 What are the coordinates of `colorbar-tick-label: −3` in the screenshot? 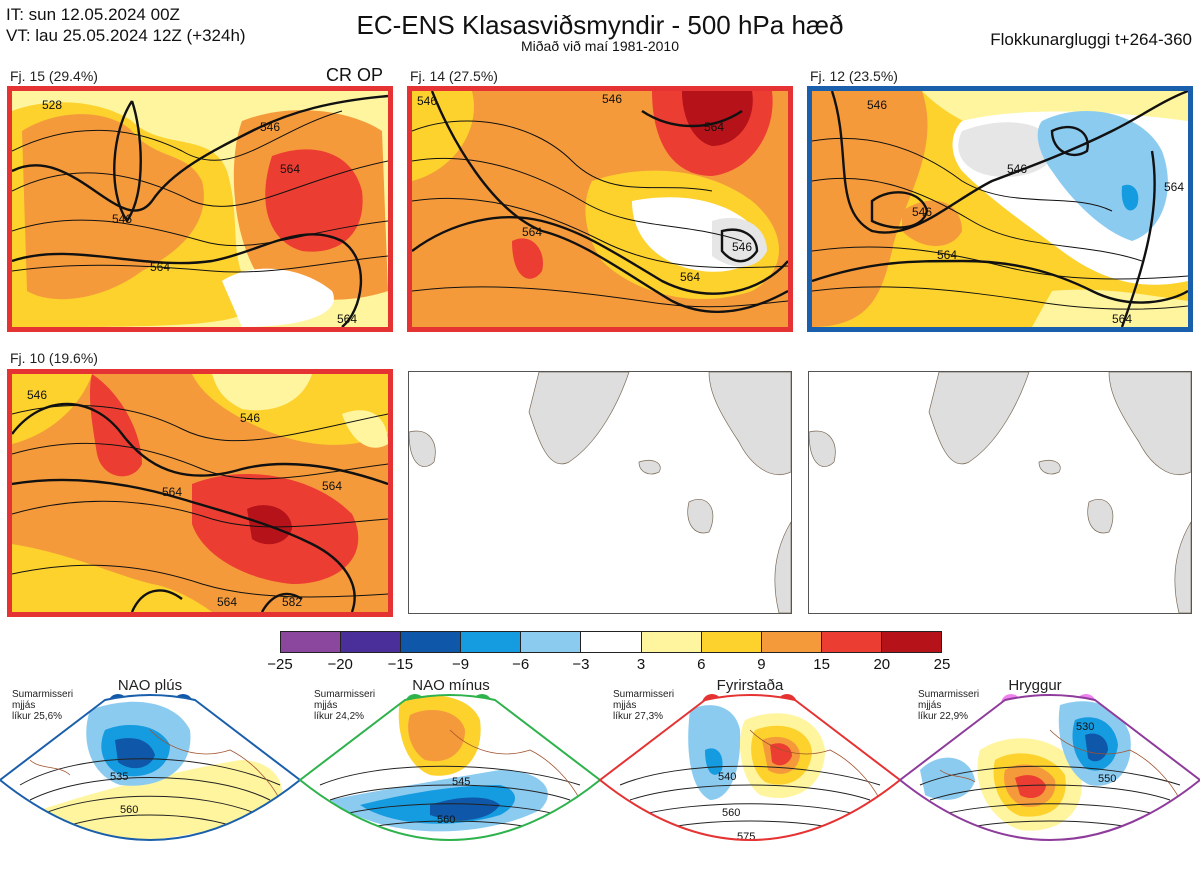 It's located at (581, 664).